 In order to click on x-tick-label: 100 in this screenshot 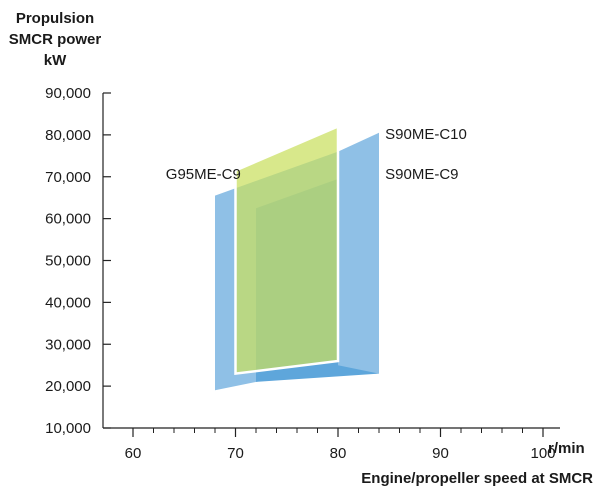, I will do `click(542, 453)`.